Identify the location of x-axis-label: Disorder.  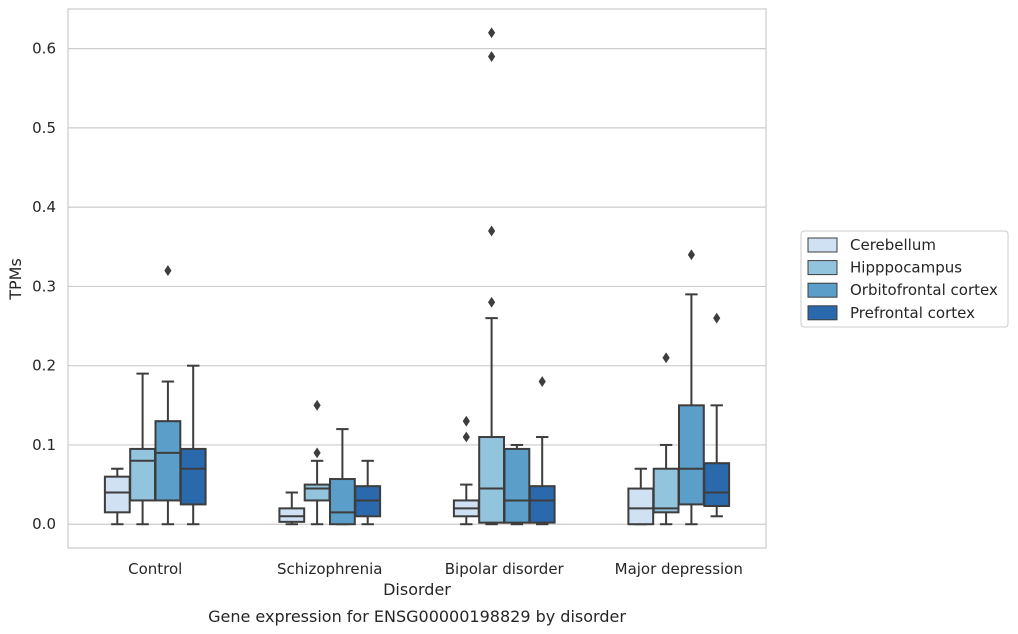
(417, 589).